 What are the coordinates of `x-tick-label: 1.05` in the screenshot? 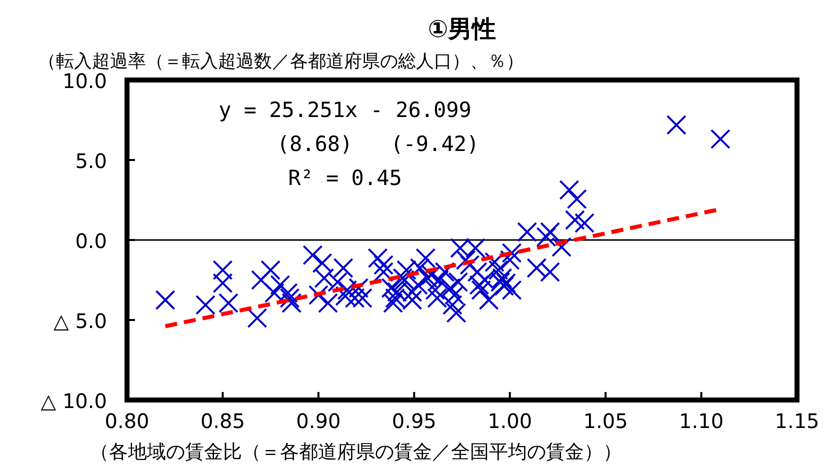 It's located at (605, 421).